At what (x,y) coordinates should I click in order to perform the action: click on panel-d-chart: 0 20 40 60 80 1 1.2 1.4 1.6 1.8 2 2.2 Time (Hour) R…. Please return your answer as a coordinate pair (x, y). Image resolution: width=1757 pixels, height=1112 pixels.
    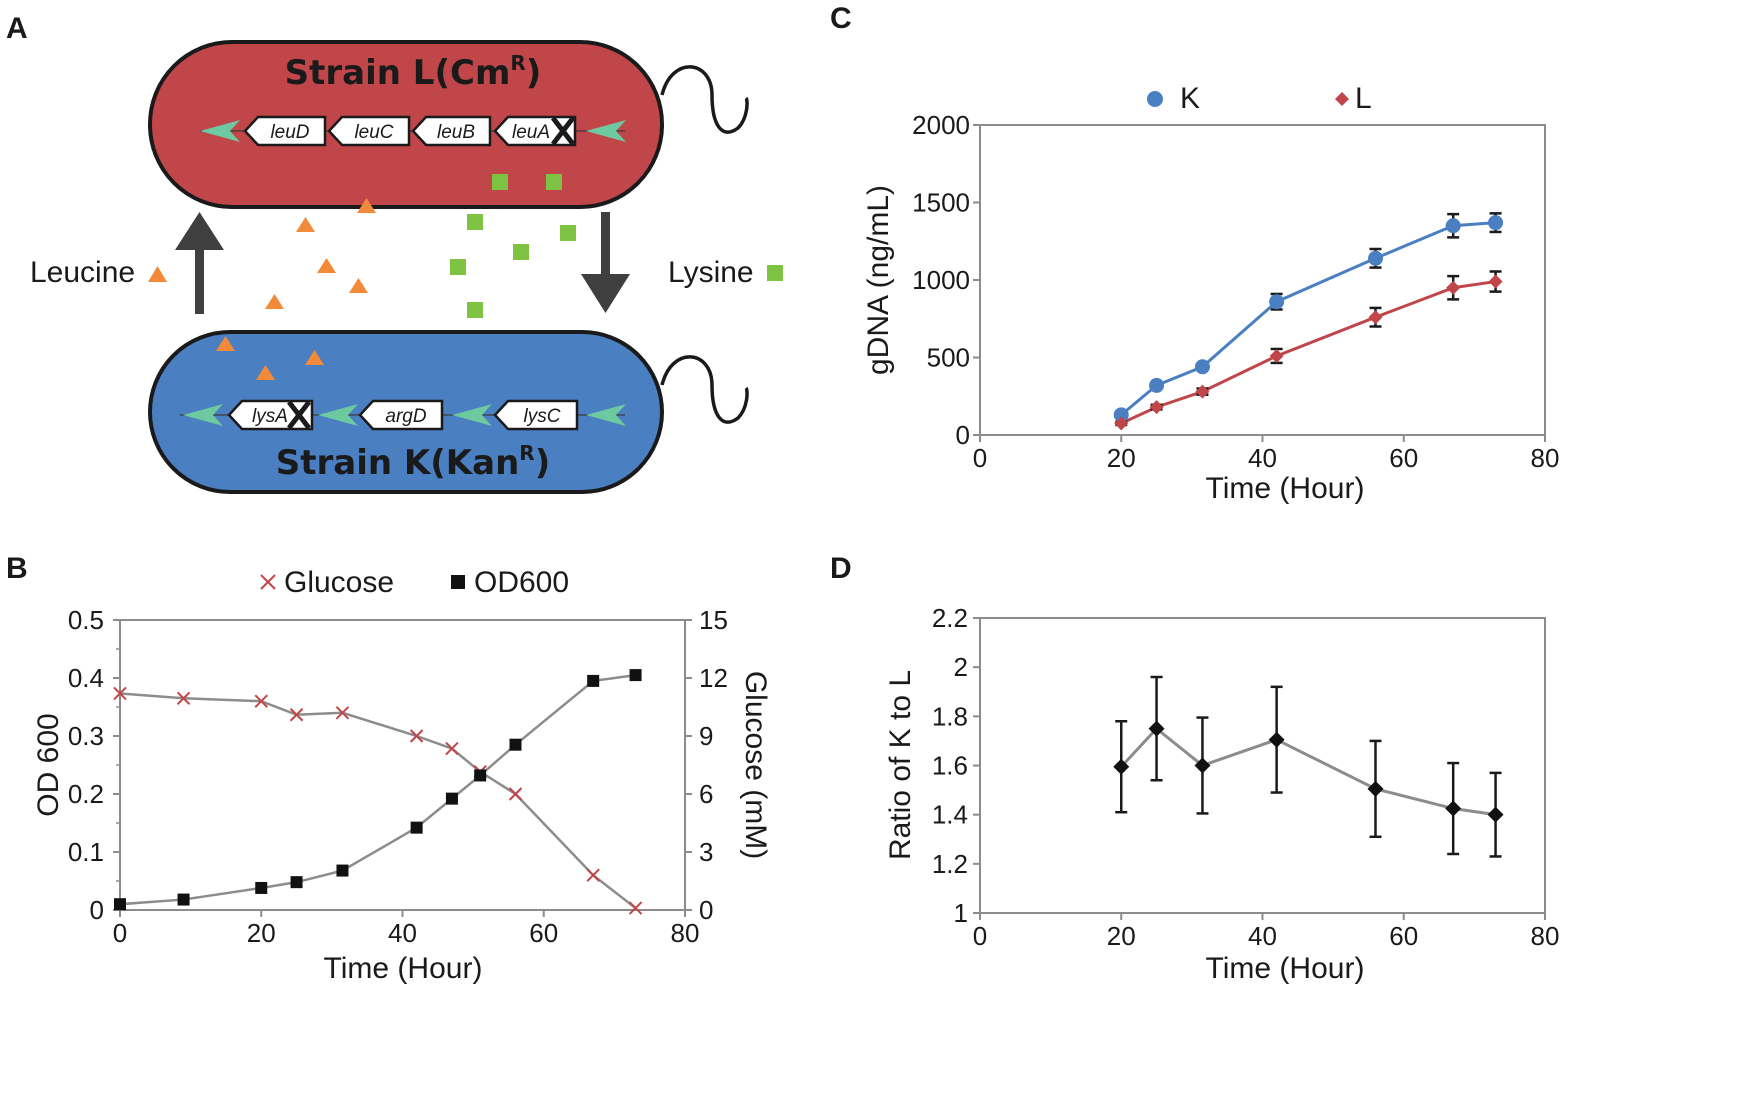
    Looking at the image, I should click on (1221, 794).